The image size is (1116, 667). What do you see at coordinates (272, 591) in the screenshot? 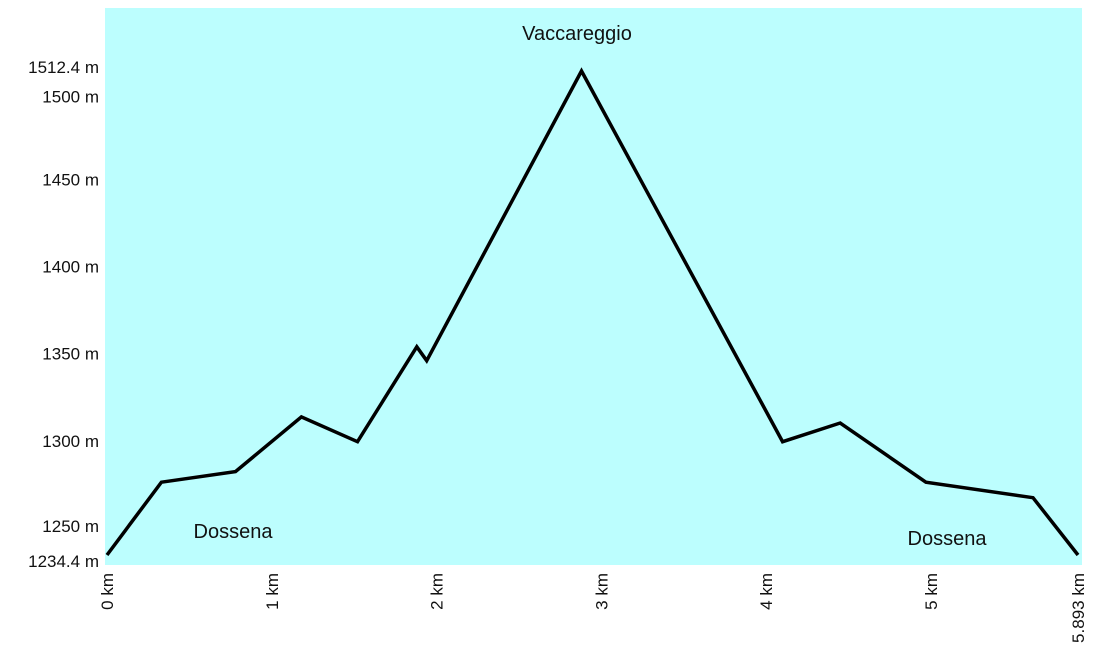
I see `x-tick-label: 1 km` at bounding box center [272, 591].